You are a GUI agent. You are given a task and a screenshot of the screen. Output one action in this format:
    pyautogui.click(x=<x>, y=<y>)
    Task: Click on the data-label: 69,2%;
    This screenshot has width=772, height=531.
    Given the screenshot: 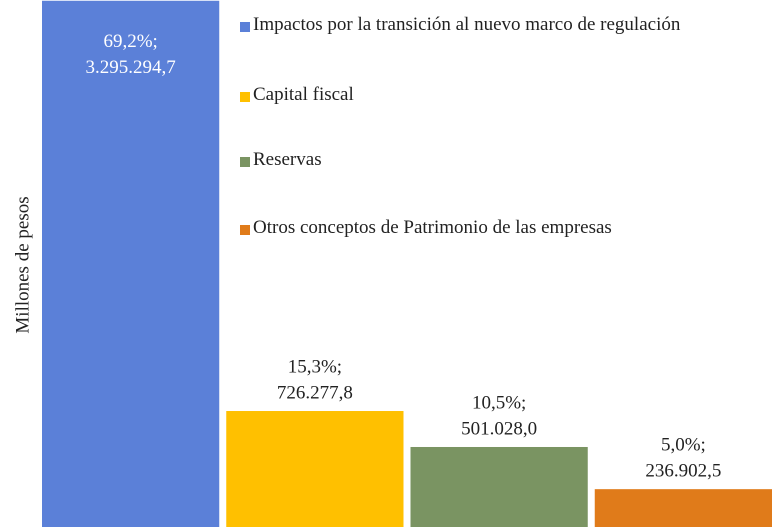 What is the action you would take?
    pyautogui.click(x=130, y=41)
    